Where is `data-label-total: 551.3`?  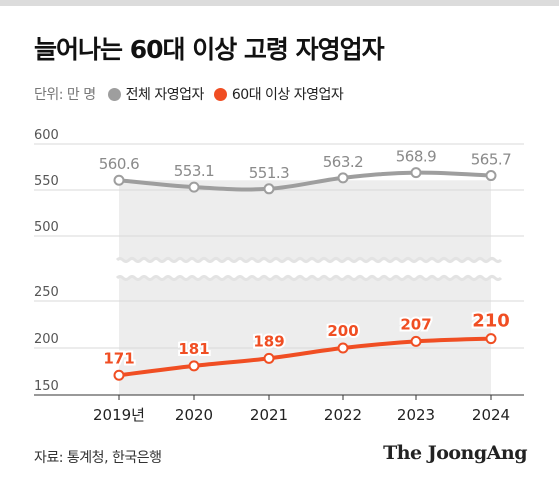 data-label-total: 551.3 is located at coordinates (269, 173).